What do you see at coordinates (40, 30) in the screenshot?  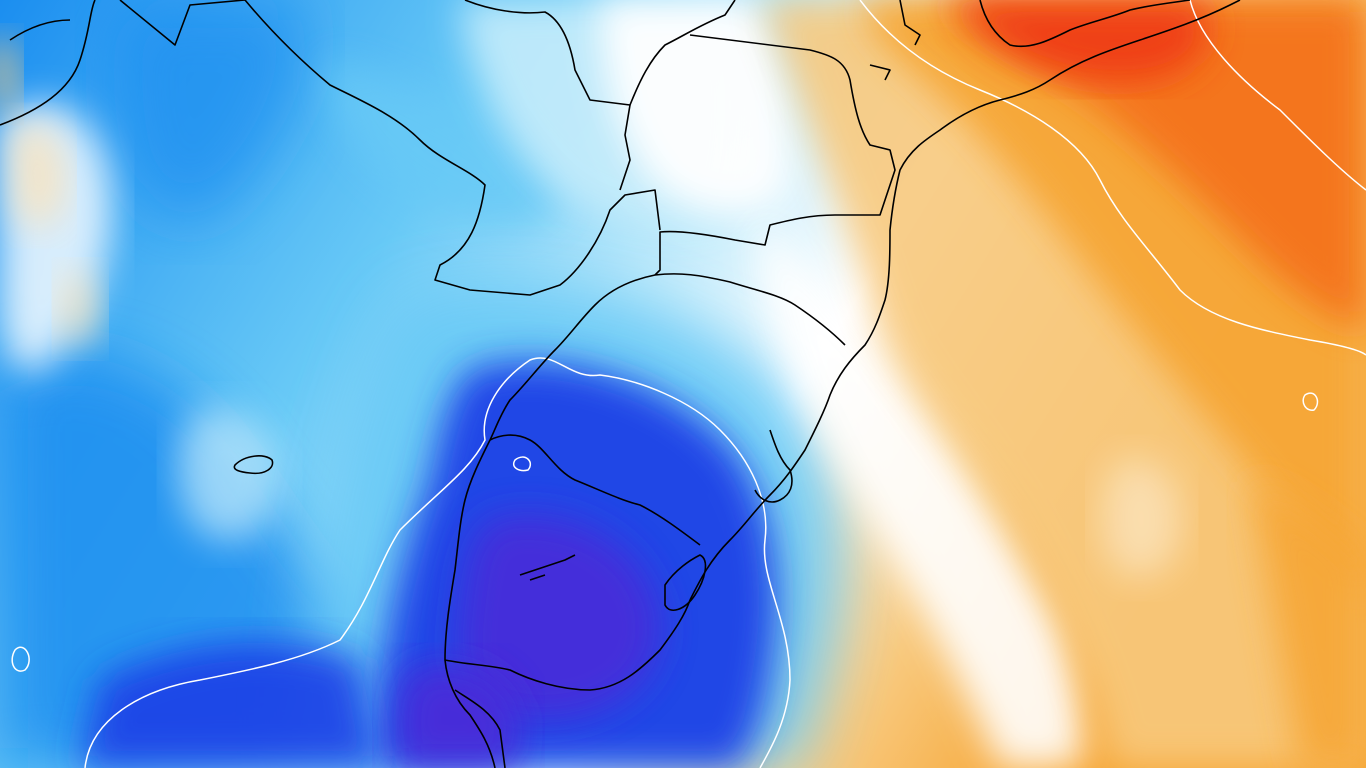 I see `border-northwest-b` at bounding box center [40, 30].